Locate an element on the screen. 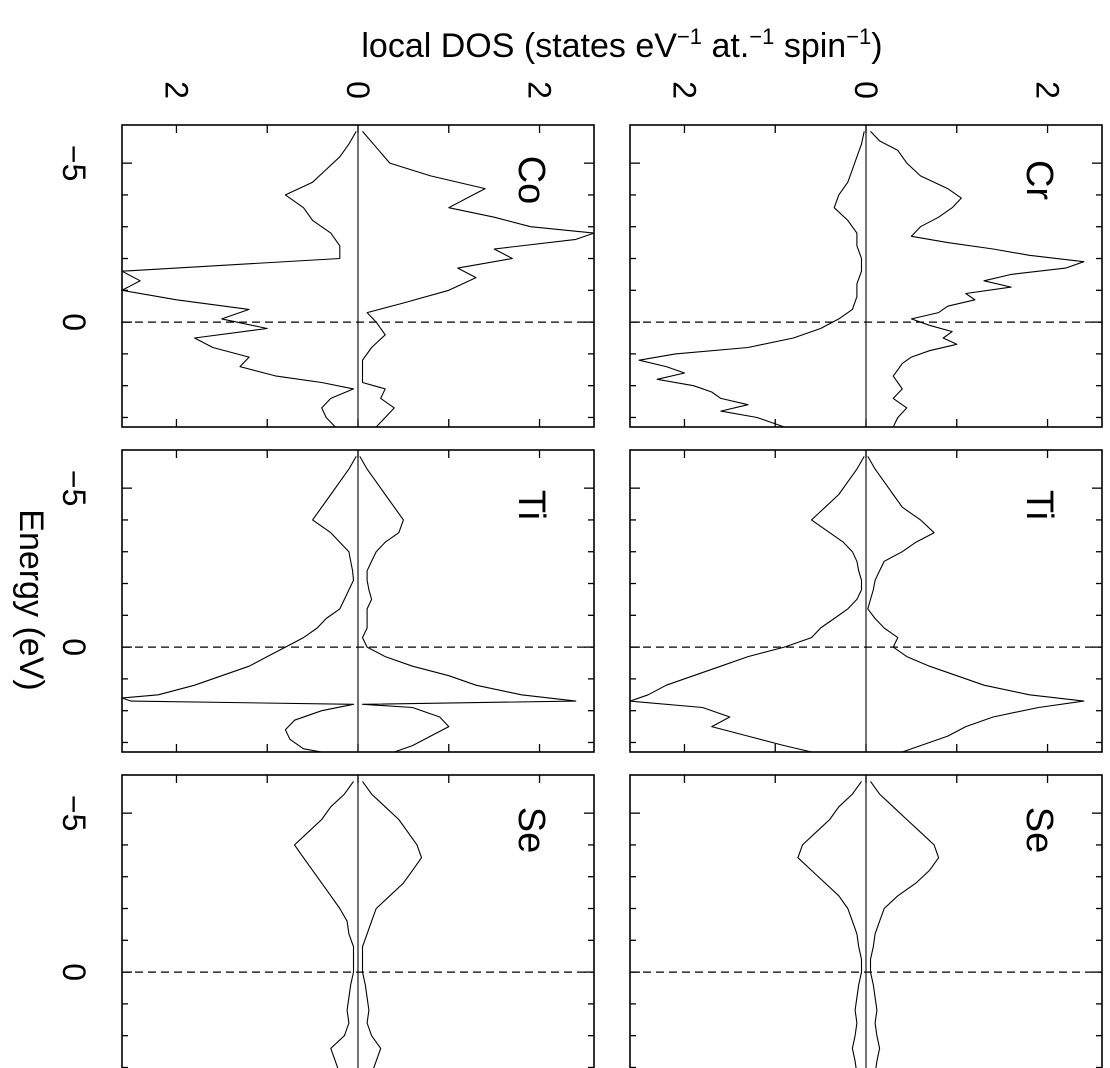 This screenshot has width=1110, height=1068. panel-se-left: Se is located at coordinates (358, 921).